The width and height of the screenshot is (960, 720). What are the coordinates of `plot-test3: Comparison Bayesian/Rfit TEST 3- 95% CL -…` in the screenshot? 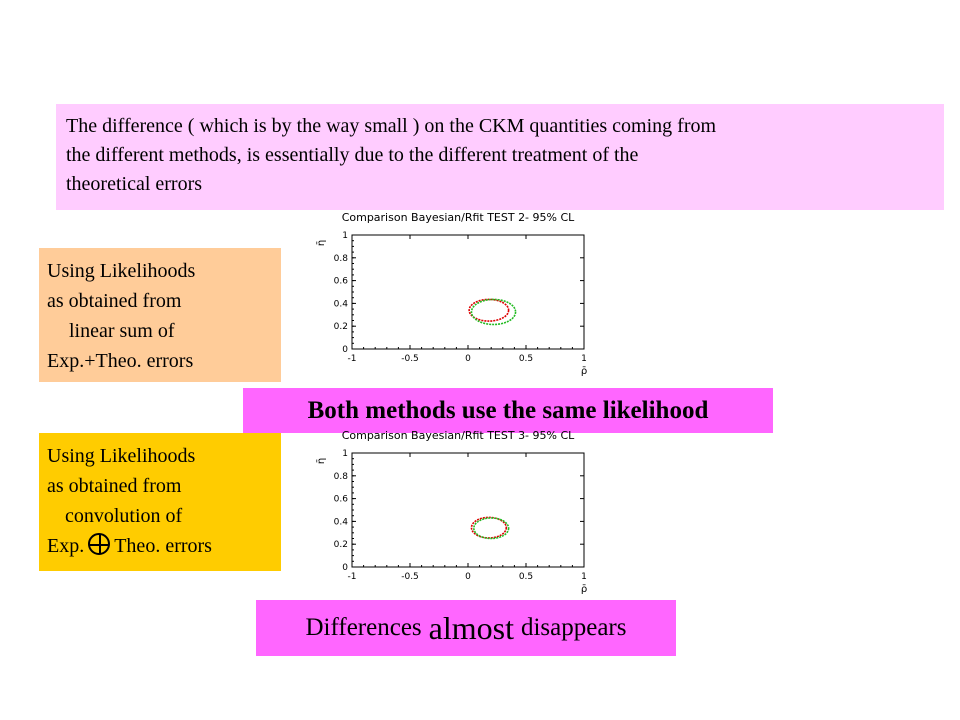 It's located at (451, 512).